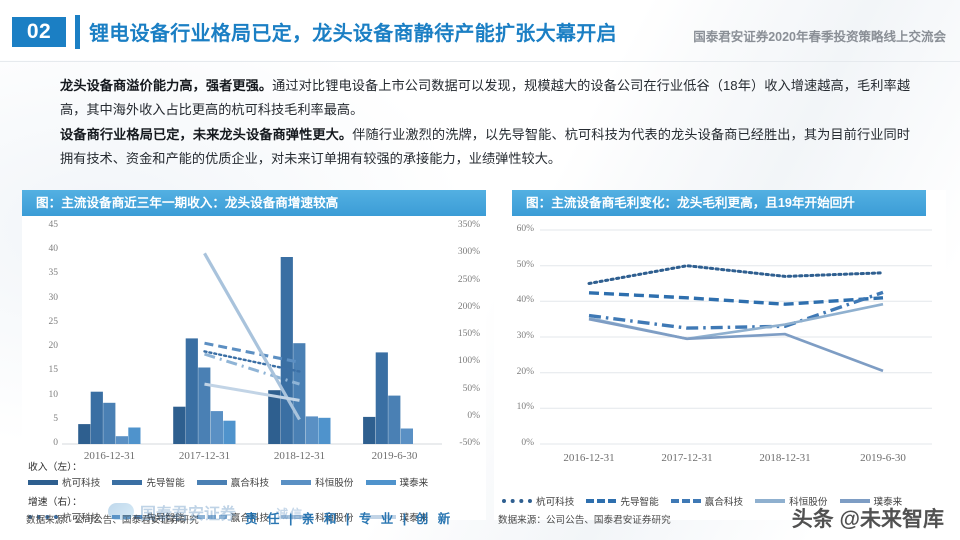  I want to click on revenue-chart-source: 数据来源：公司公告、国泰君安证券研究, so click(112, 520).